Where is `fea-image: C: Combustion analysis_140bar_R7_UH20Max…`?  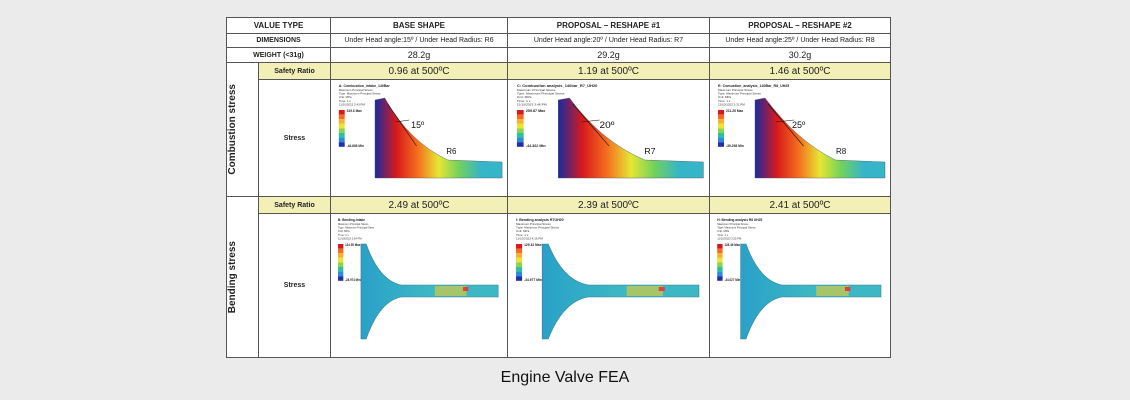 fea-image: C: Combustion analysis_140bar_R7_UH20Max… is located at coordinates (610, 131).